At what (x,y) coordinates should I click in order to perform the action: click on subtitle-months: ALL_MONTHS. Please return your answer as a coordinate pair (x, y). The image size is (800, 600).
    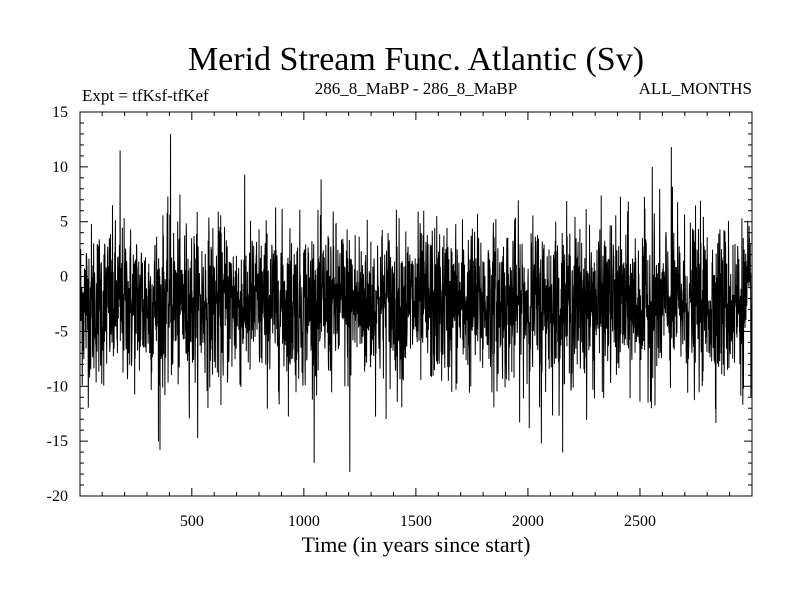
    Looking at the image, I should click on (695, 88).